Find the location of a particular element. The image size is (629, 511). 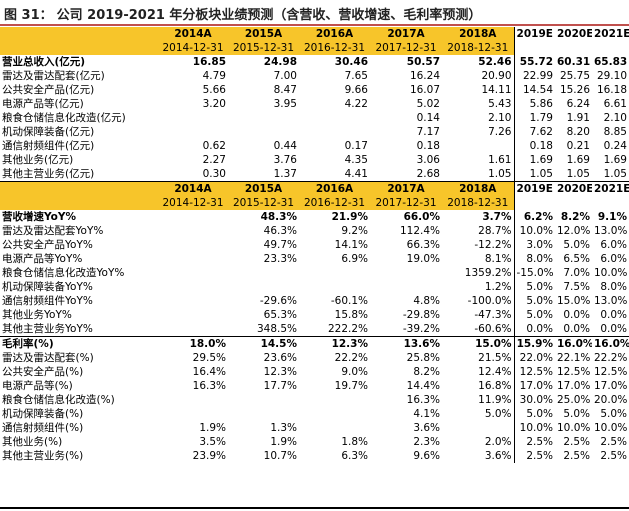

cell-value: 60.31 is located at coordinates (574, 62).